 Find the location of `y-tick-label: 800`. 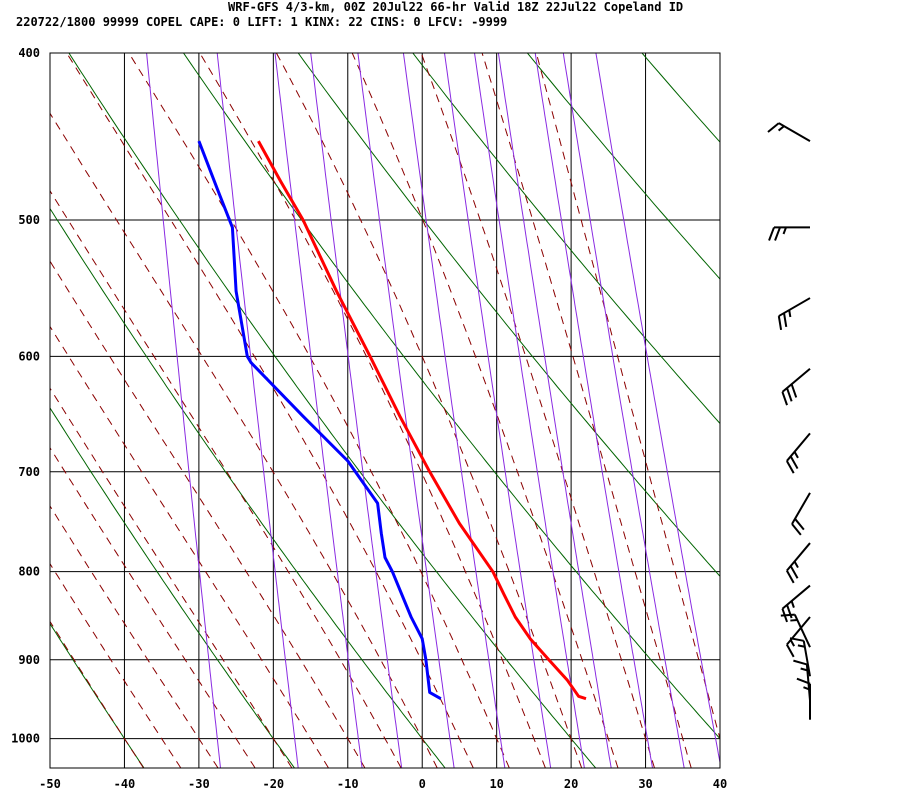

y-tick-label: 800 is located at coordinates (29, 572).